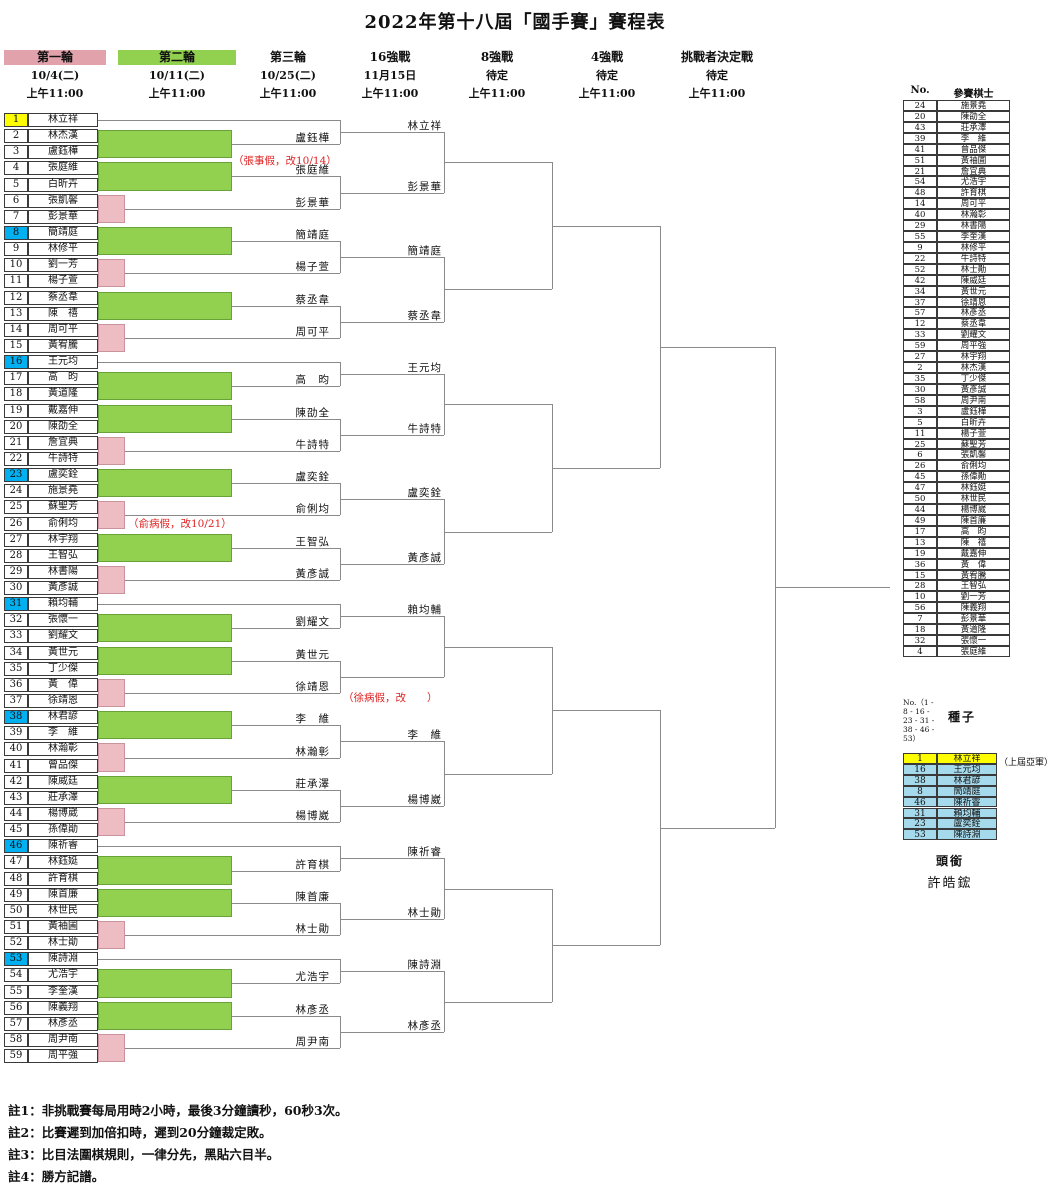 The width and height of the screenshot is (1050, 1200). What do you see at coordinates (973, 640) in the screenshot?
I see `participant-name-cell: 張懷一` at bounding box center [973, 640].